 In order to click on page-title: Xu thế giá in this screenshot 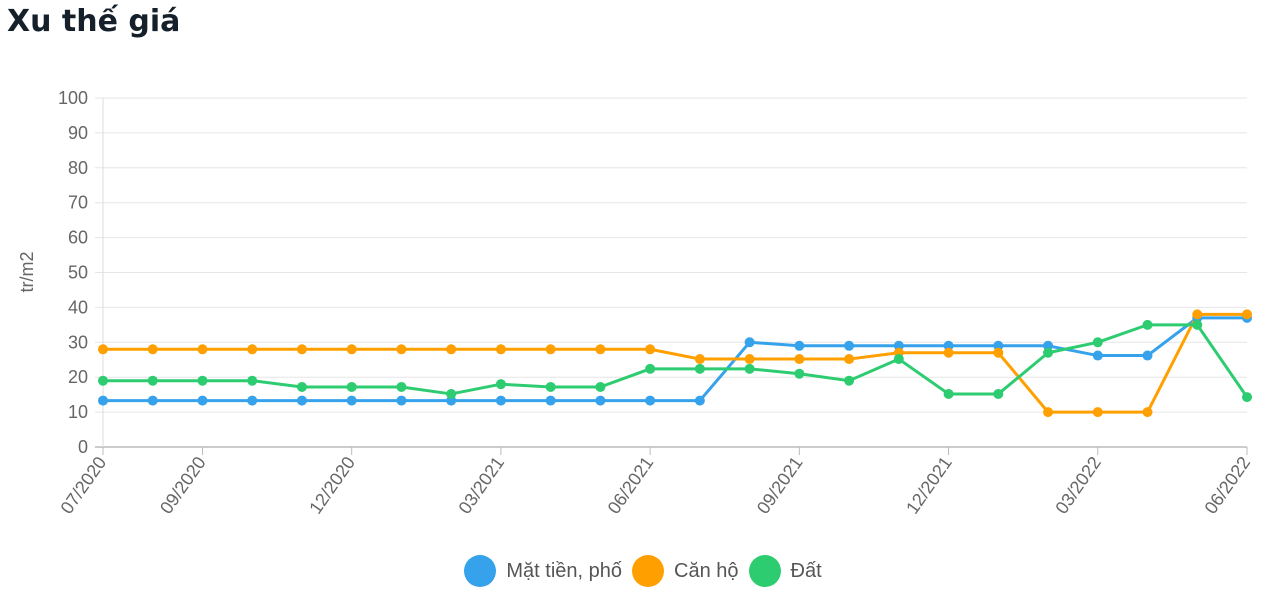, I will do `click(94, 21)`.